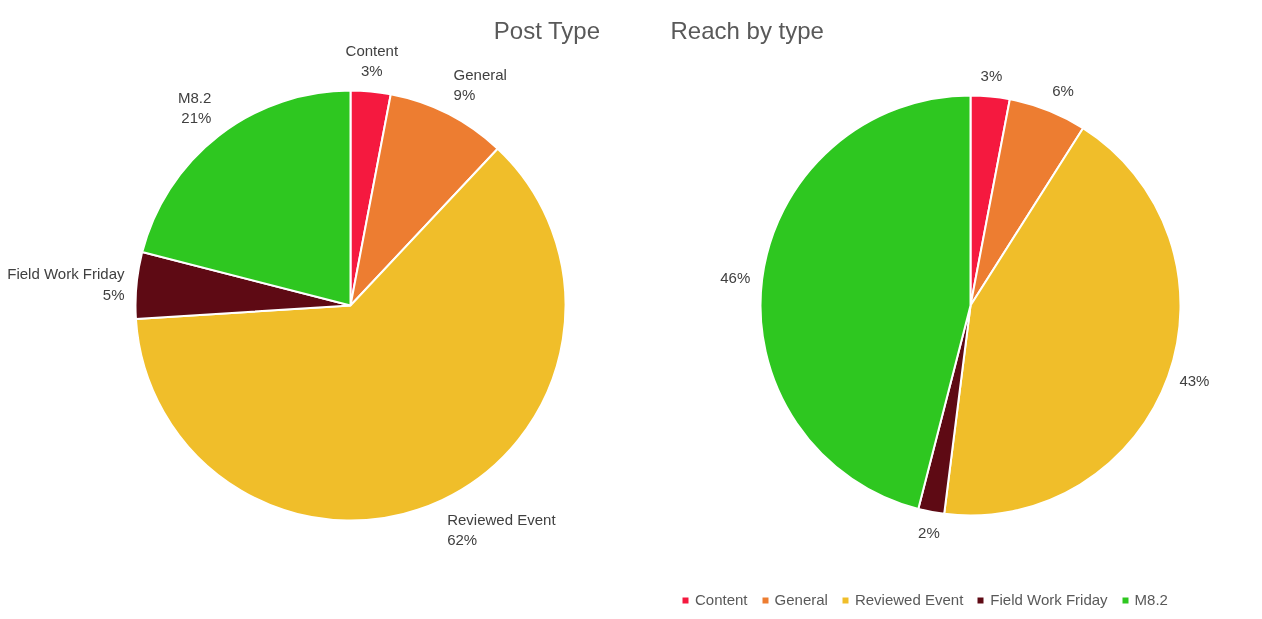  What do you see at coordinates (464, 95) in the screenshot?
I see `data-label: 9%` at bounding box center [464, 95].